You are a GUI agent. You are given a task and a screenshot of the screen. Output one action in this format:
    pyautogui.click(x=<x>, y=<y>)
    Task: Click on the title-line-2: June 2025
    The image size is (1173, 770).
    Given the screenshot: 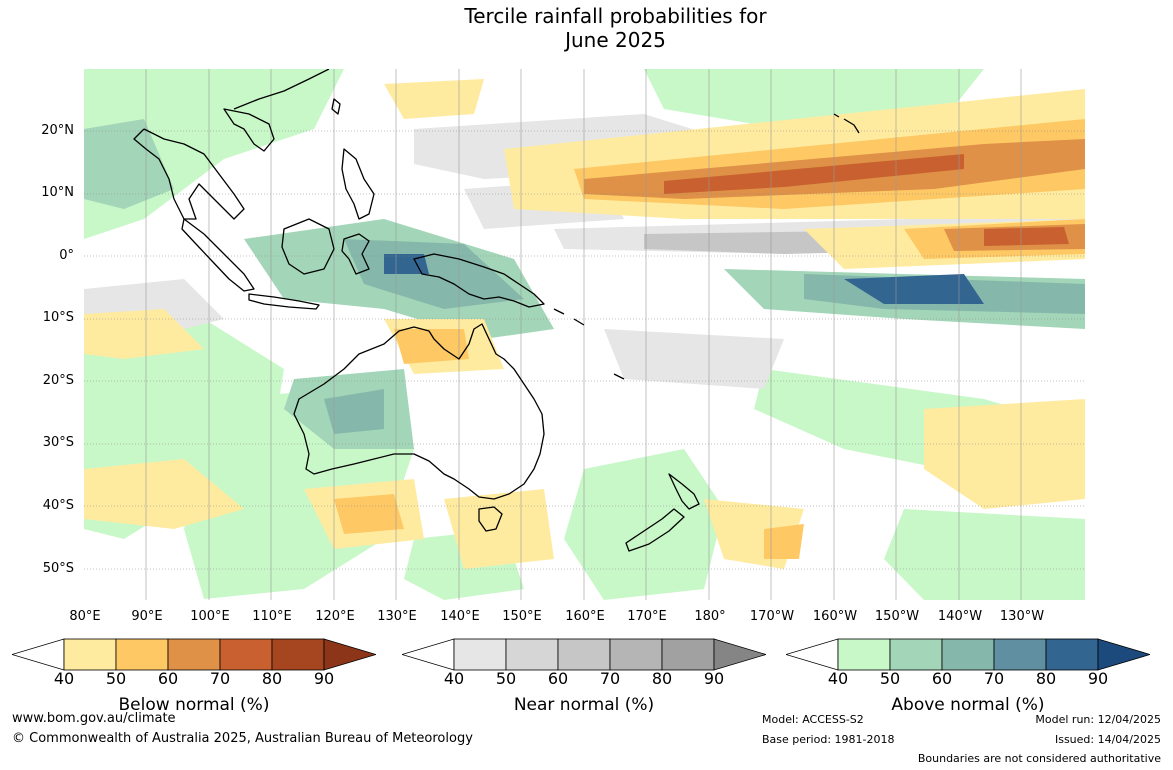 What is the action you would take?
    pyautogui.click(x=615, y=40)
    